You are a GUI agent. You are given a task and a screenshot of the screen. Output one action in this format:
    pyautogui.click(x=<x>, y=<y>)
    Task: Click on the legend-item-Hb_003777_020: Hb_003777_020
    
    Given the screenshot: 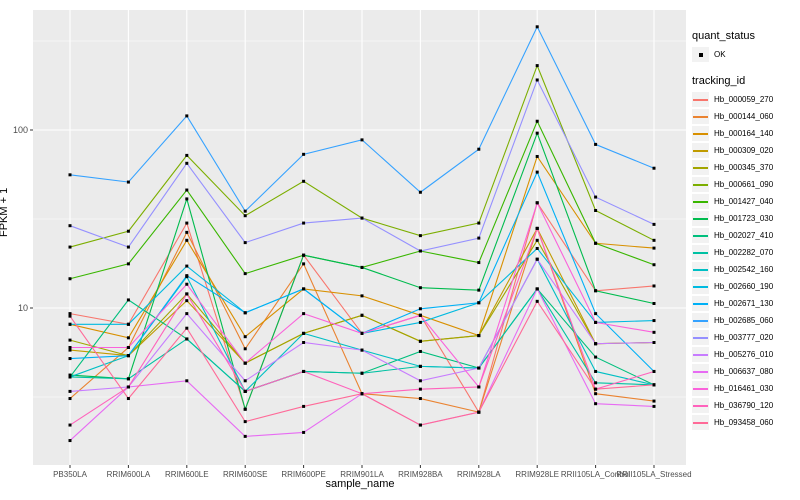 What is the action you would take?
    pyautogui.click(x=746, y=337)
    